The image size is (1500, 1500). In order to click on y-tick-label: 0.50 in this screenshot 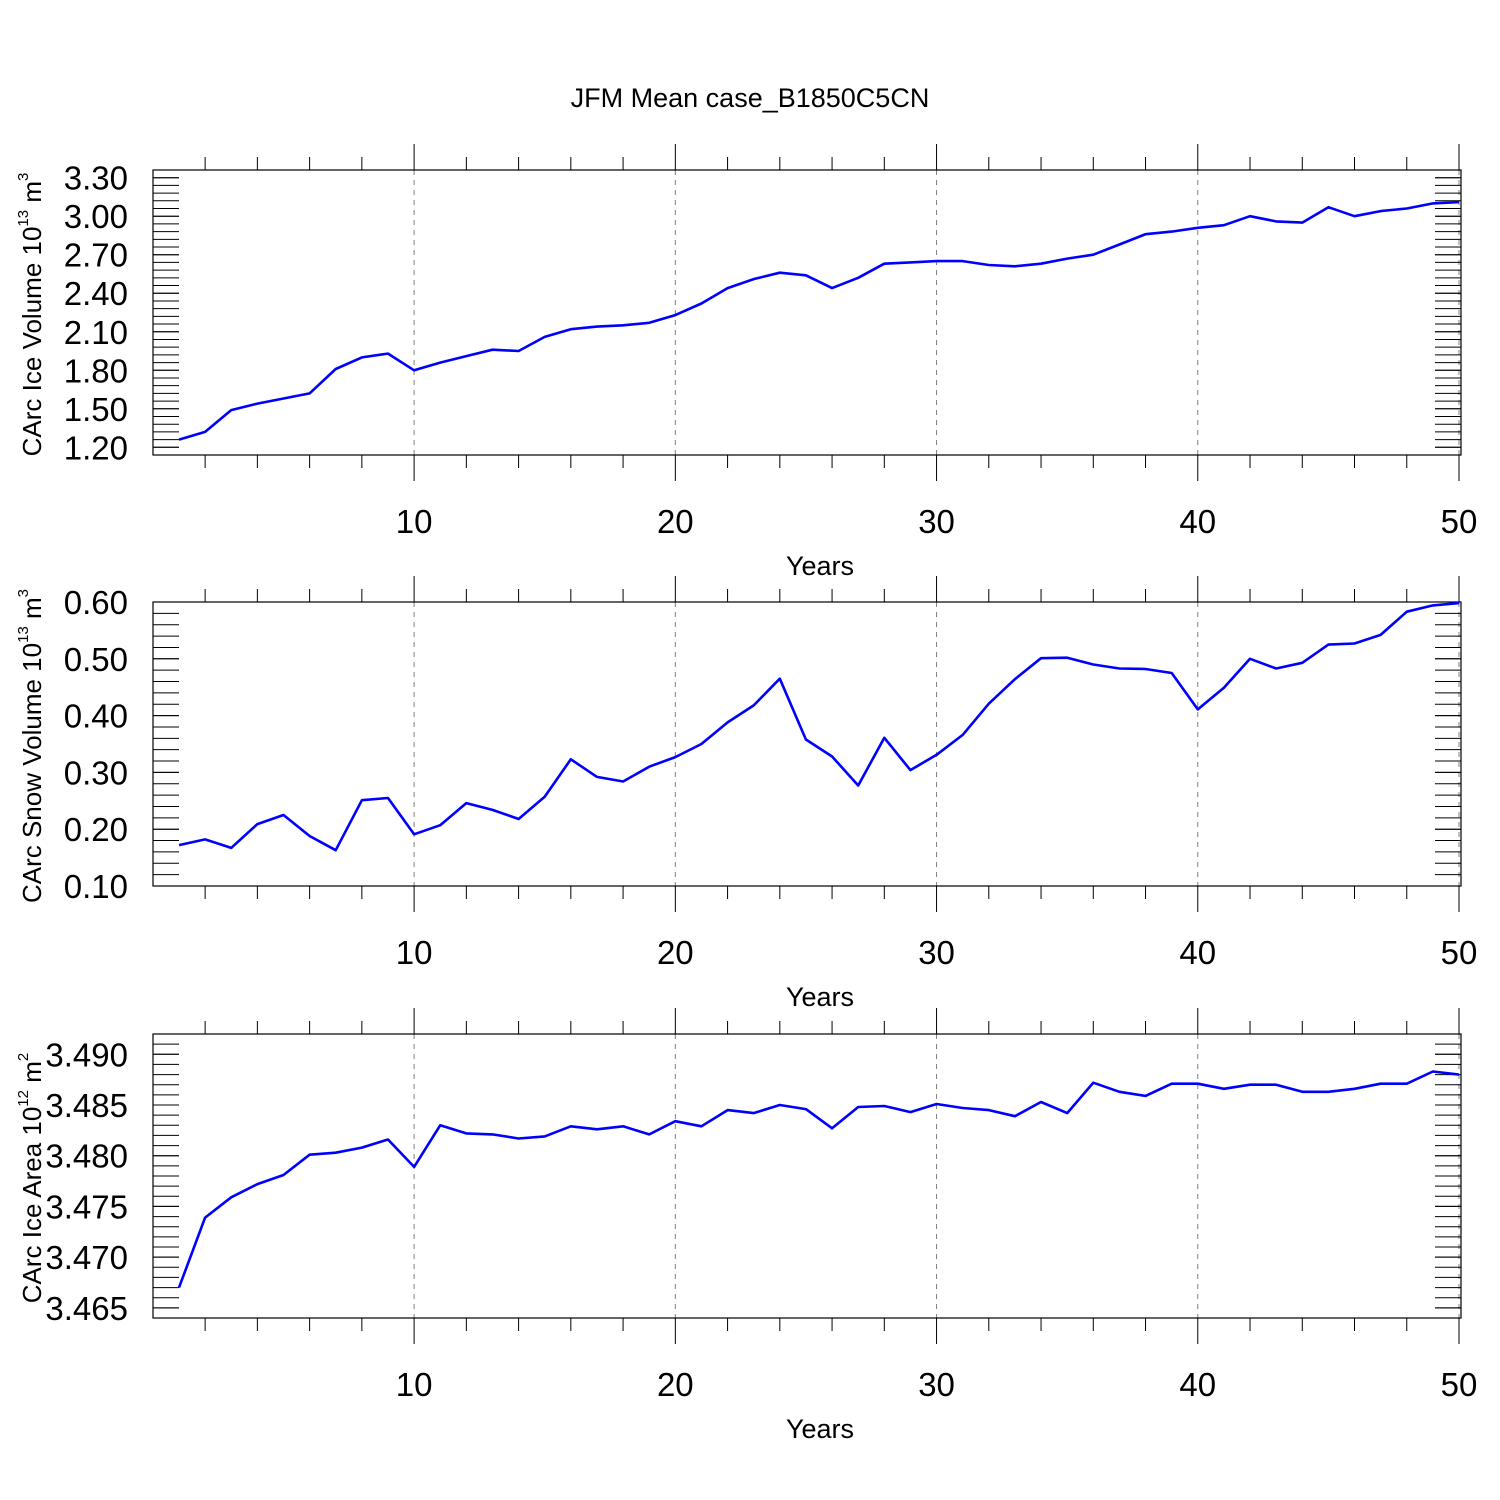, I will do `click(96, 659)`.